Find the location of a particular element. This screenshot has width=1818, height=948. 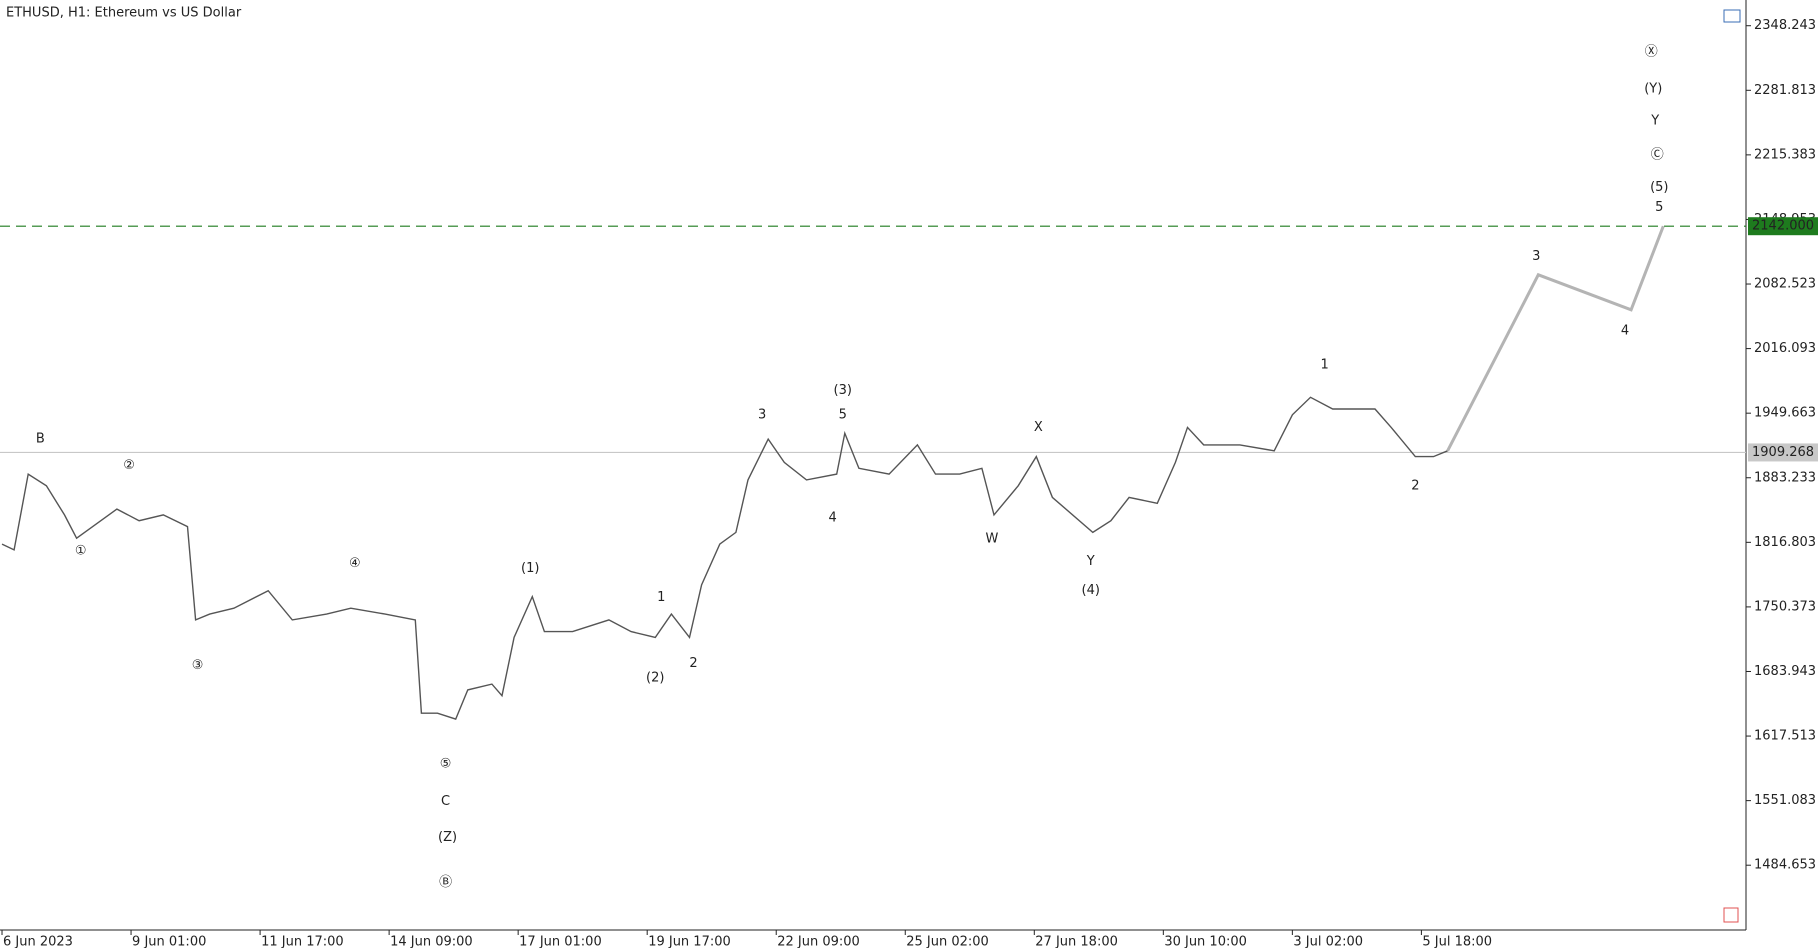

y-tick-label: 2215.383 is located at coordinates (1785, 154).